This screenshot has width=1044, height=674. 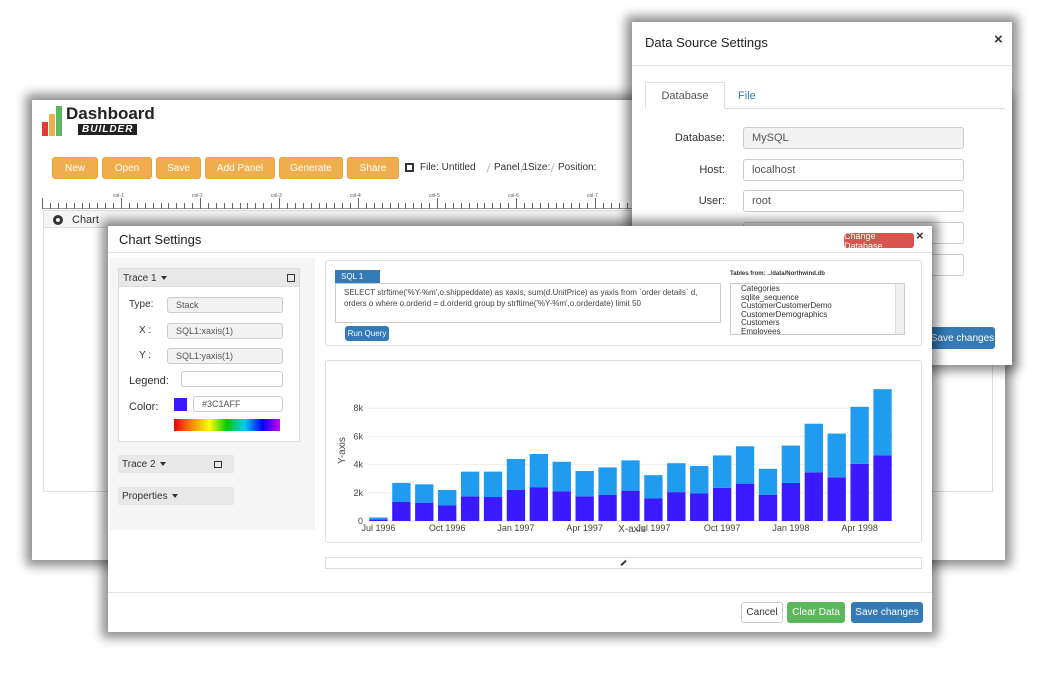 What do you see at coordinates (761, 330) in the screenshot?
I see `table-item: Employees` at bounding box center [761, 330].